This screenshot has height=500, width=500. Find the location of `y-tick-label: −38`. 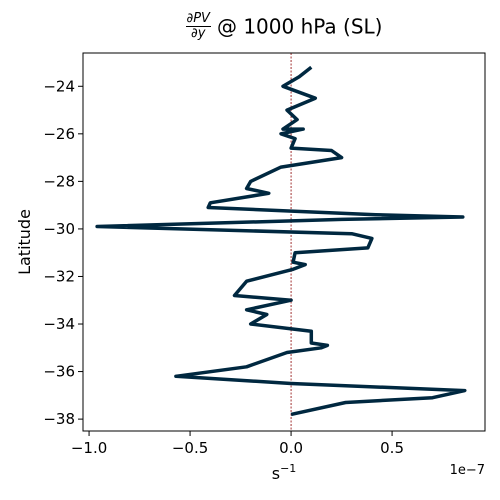

y-tick-label: −38 is located at coordinates (59, 419).